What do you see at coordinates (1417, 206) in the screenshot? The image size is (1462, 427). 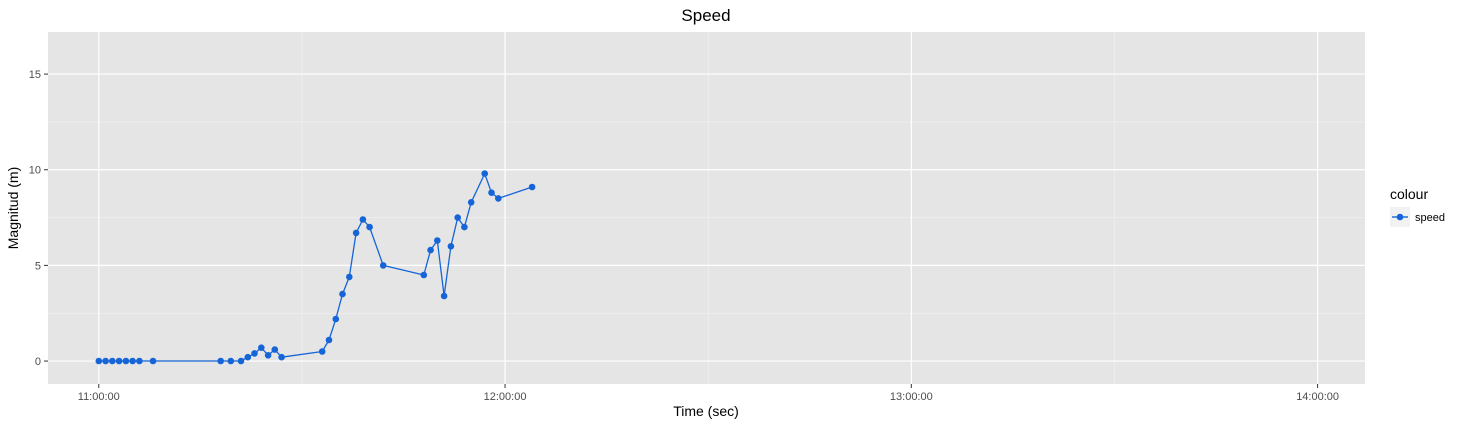 I see `legend: colour speed` at bounding box center [1417, 206].